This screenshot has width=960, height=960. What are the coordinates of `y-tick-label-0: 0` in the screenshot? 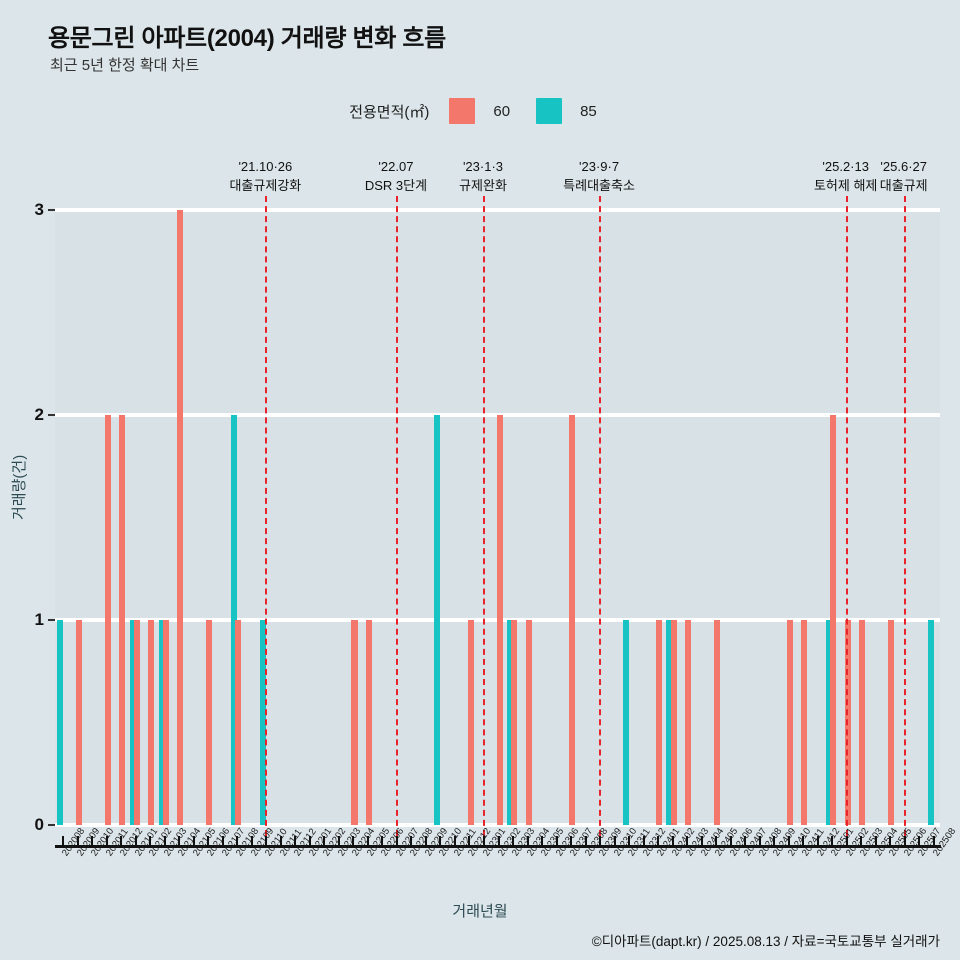 It's located at (39, 824).